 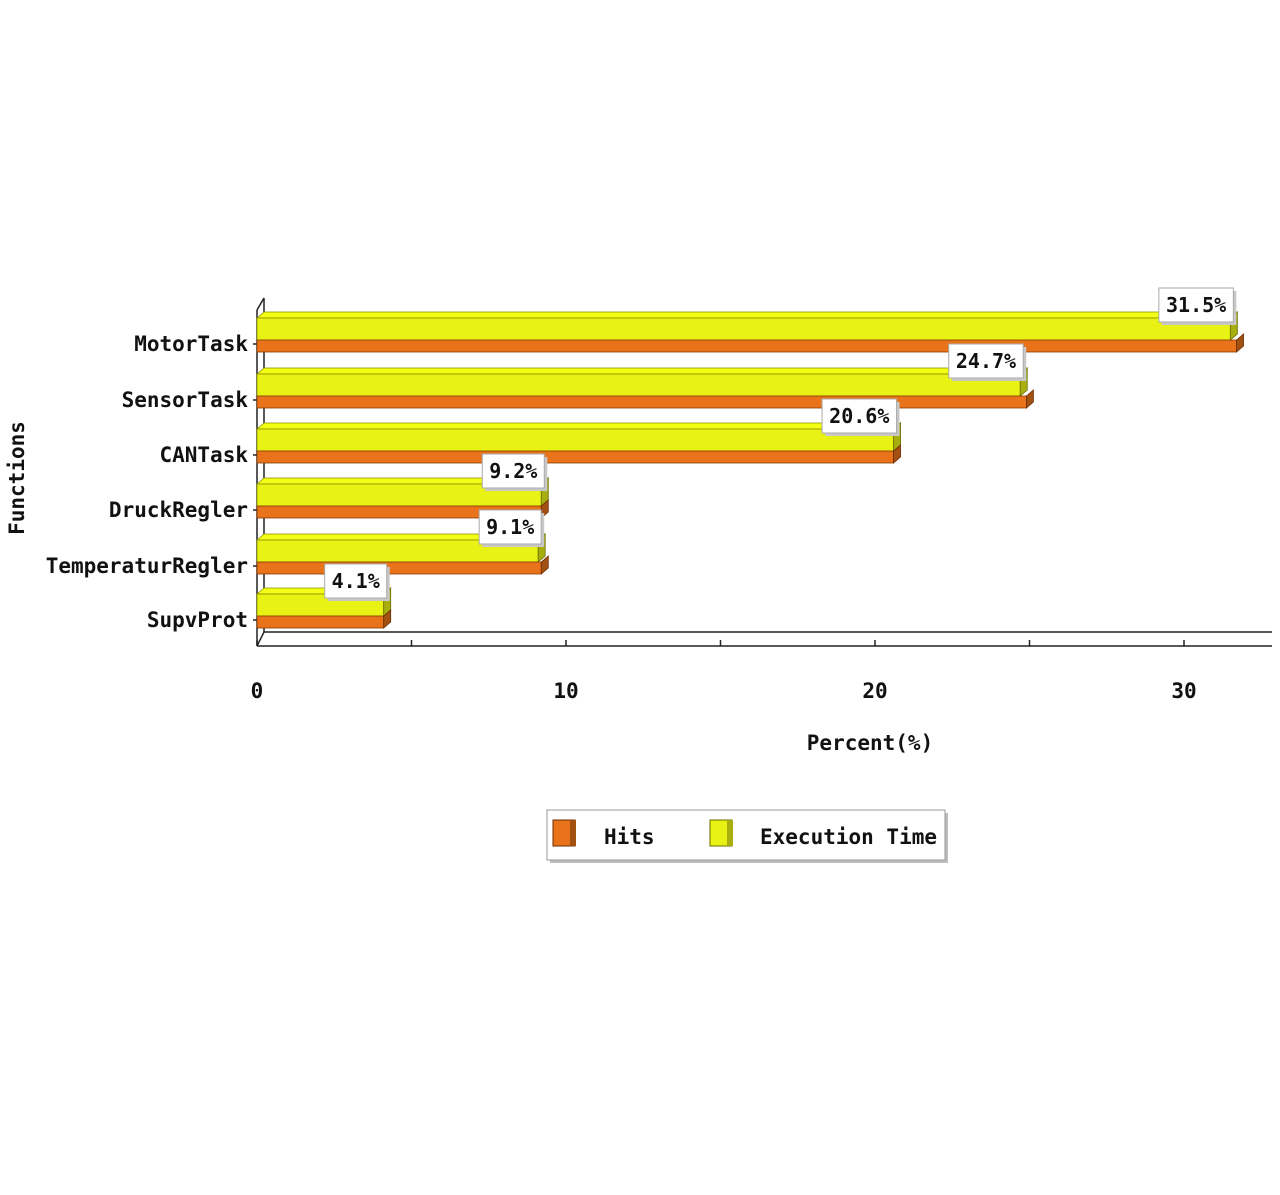 What do you see at coordinates (147, 566) in the screenshot?
I see `category-label: TemperaturRegler` at bounding box center [147, 566].